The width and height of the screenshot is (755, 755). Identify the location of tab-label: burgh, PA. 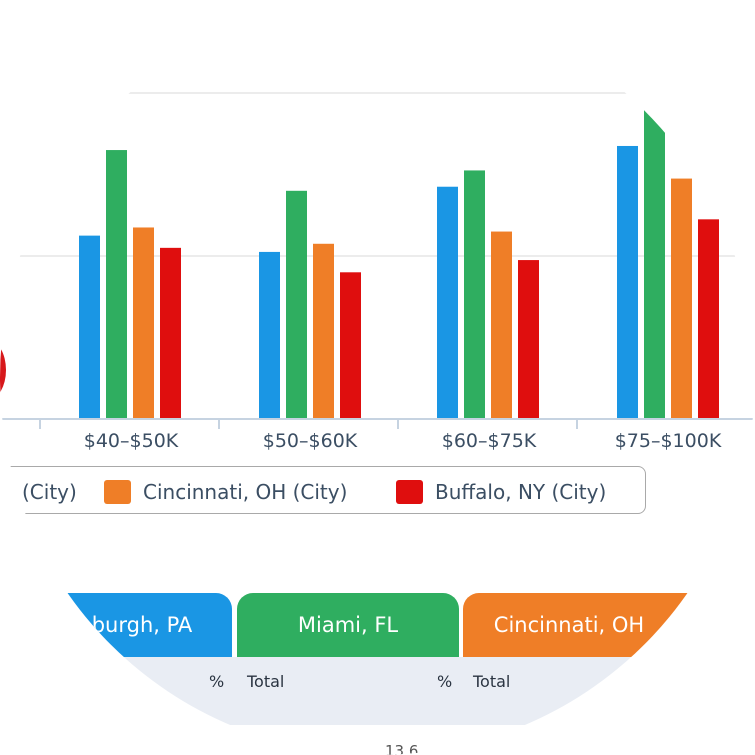
(142, 625).